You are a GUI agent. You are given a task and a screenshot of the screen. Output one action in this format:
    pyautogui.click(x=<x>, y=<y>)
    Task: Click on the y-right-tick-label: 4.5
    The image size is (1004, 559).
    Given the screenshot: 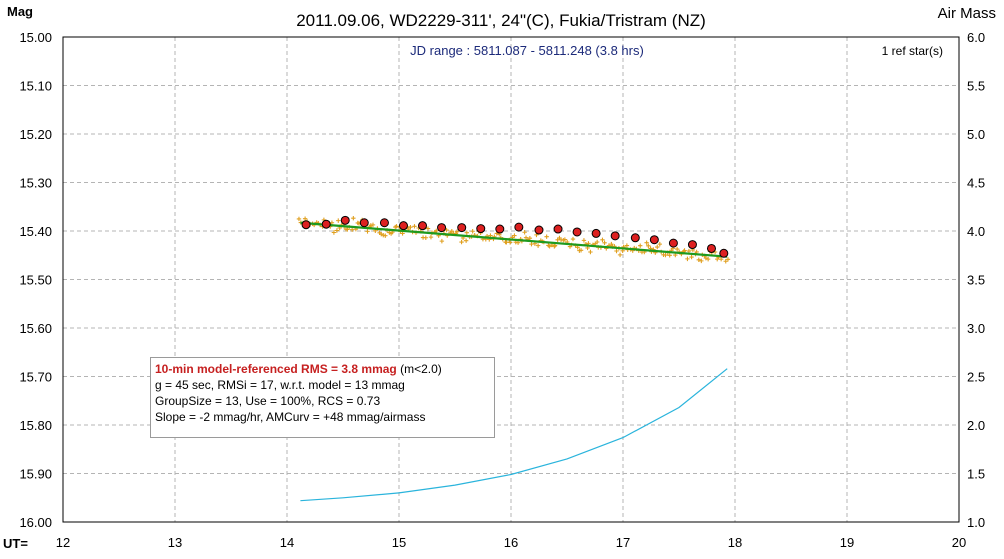 What is the action you would take?
    pyautogui.click(x=976, y=183)
    